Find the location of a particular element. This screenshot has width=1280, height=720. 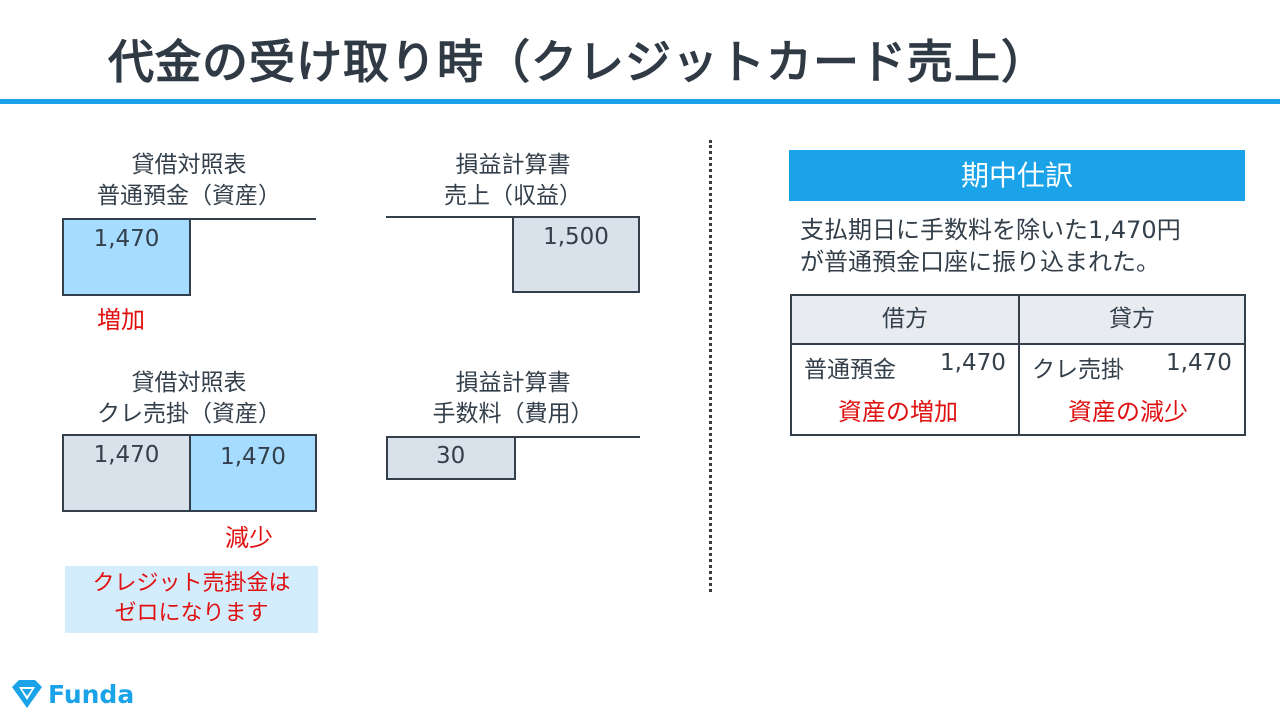

note-line-2: ゼロになります is located at coordinates (191, 613).